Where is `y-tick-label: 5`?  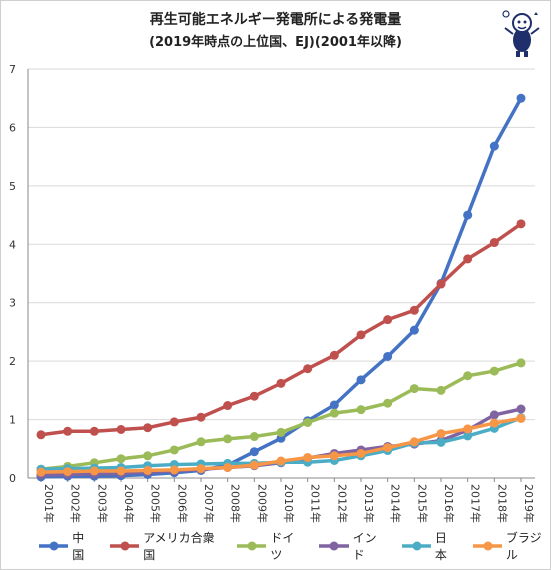 y-tick-label: 5 is located at coordinates (12, 186).